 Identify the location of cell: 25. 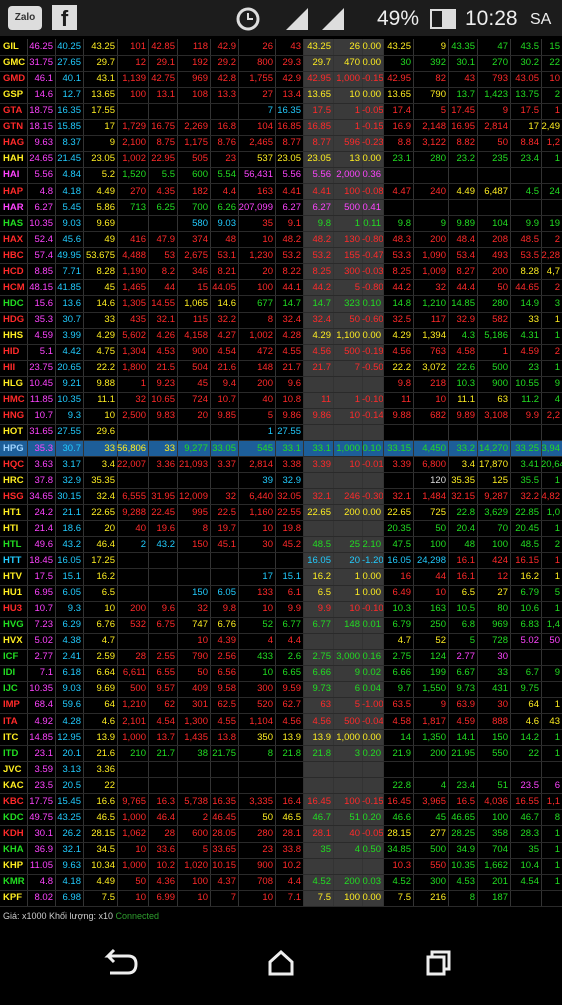
(354, 544).